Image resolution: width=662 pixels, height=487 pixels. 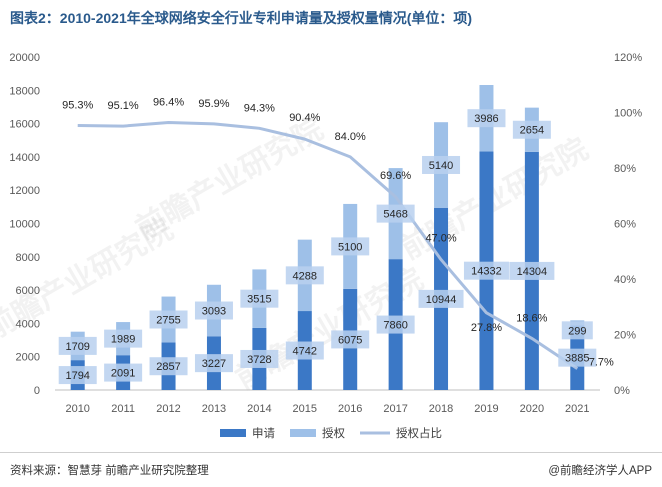 I want to click on chart-title: 图表2：2010-2021年全球网络安全行业专利申请量及授权量情况(单位：项), so click(x=241, y=18).